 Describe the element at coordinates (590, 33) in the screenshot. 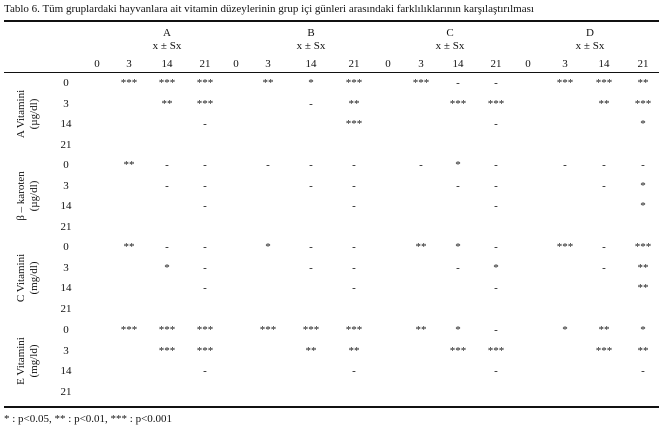

I see `group-name: D` at that location.